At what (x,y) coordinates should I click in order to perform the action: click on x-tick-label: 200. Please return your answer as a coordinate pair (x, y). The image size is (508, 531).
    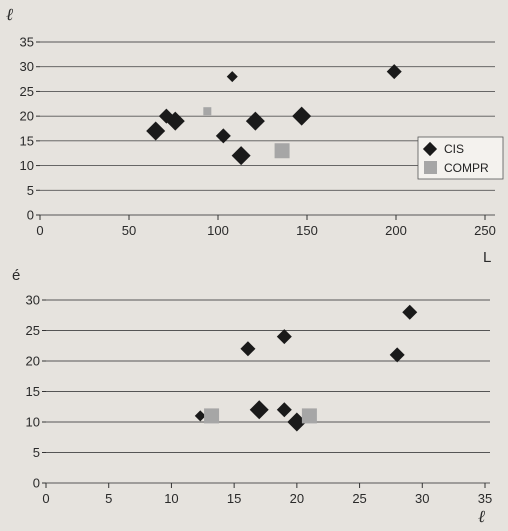
    Looking at the image, I should click on (396, 230).